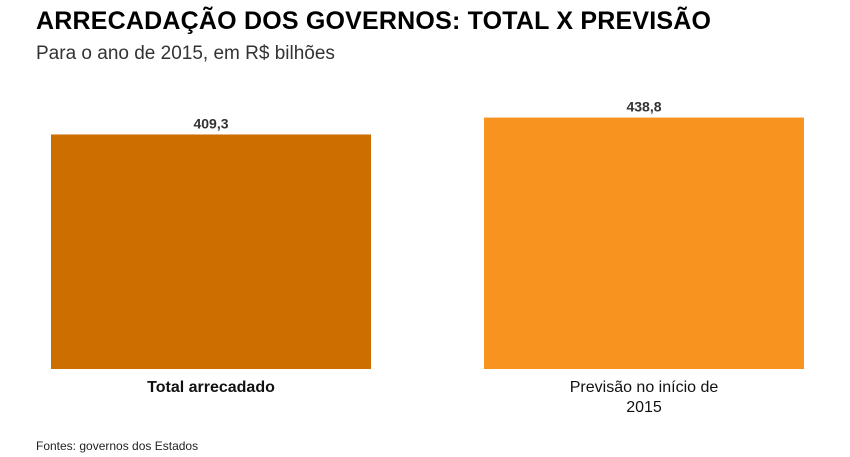 The image size is (850, 457). What do you see at coordinates (643, 107) in the screenshot?
I see `value-label-2: 438,8` at bounding box center [643, 107].